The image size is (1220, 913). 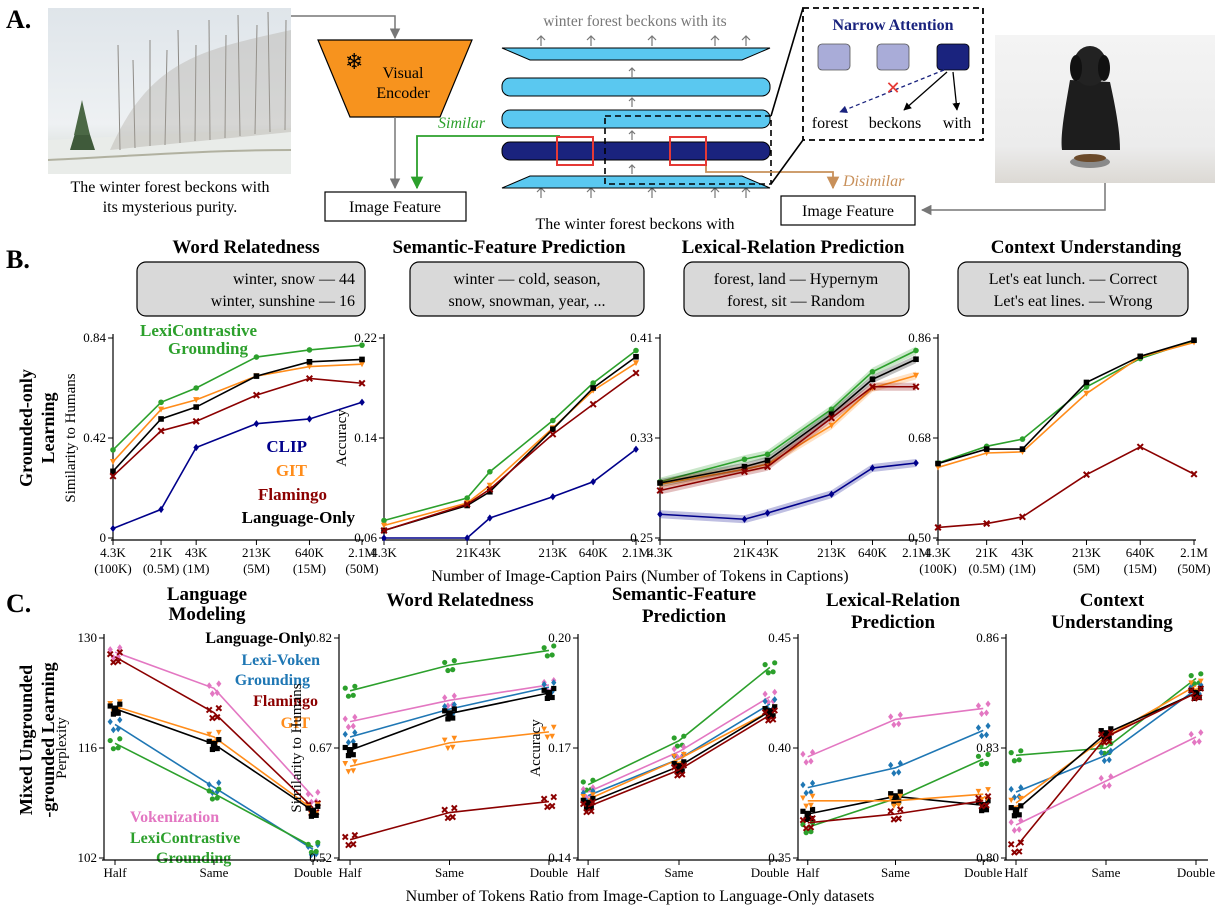 What do you see at coordinates (365, 437) in the screenshot?
I see `y-tick-label: 0.14` at bounding box center [365, 437].